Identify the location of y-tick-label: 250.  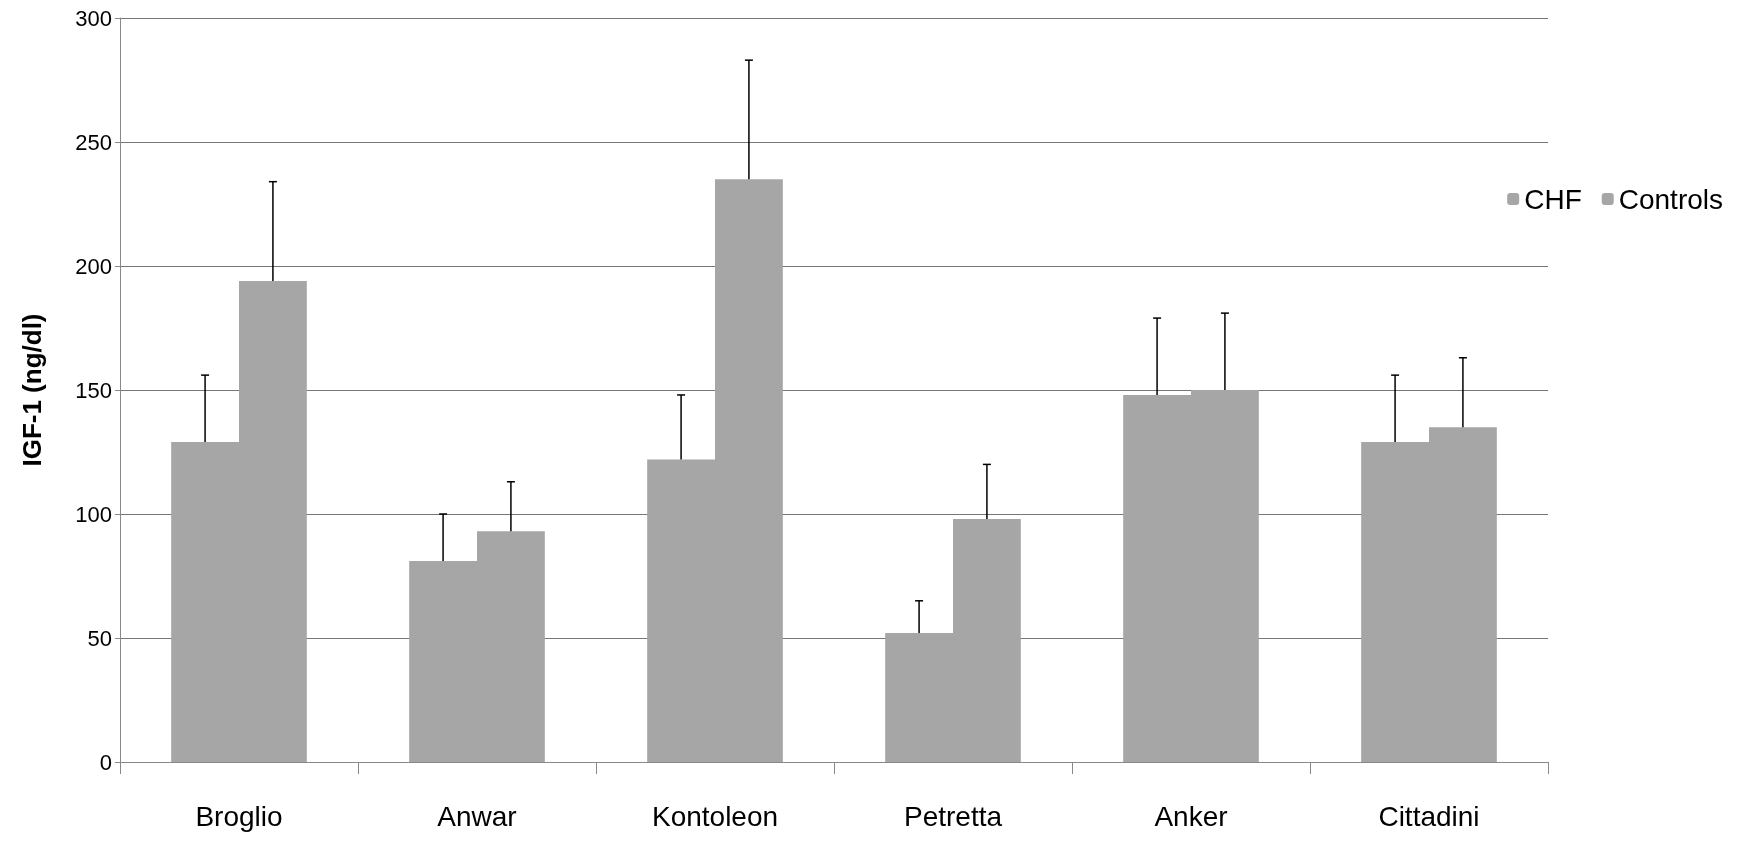
(93, 142).